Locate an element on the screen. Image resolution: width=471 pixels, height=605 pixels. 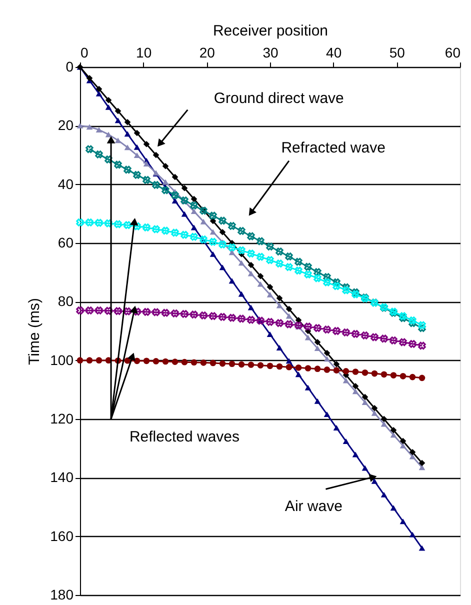
y-tick-label: 120 is located at coordinates (62, 418).